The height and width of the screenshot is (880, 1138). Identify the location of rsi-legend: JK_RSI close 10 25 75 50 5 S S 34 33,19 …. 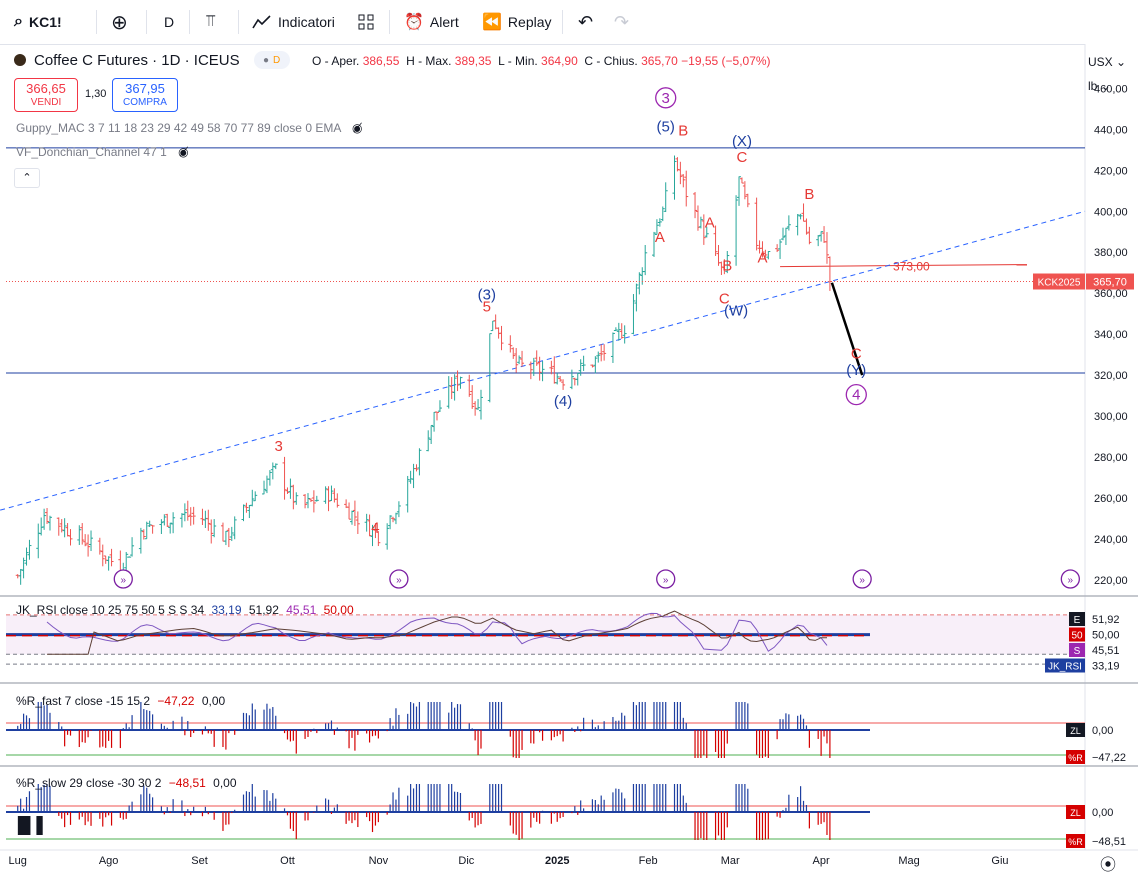
(185, 610).